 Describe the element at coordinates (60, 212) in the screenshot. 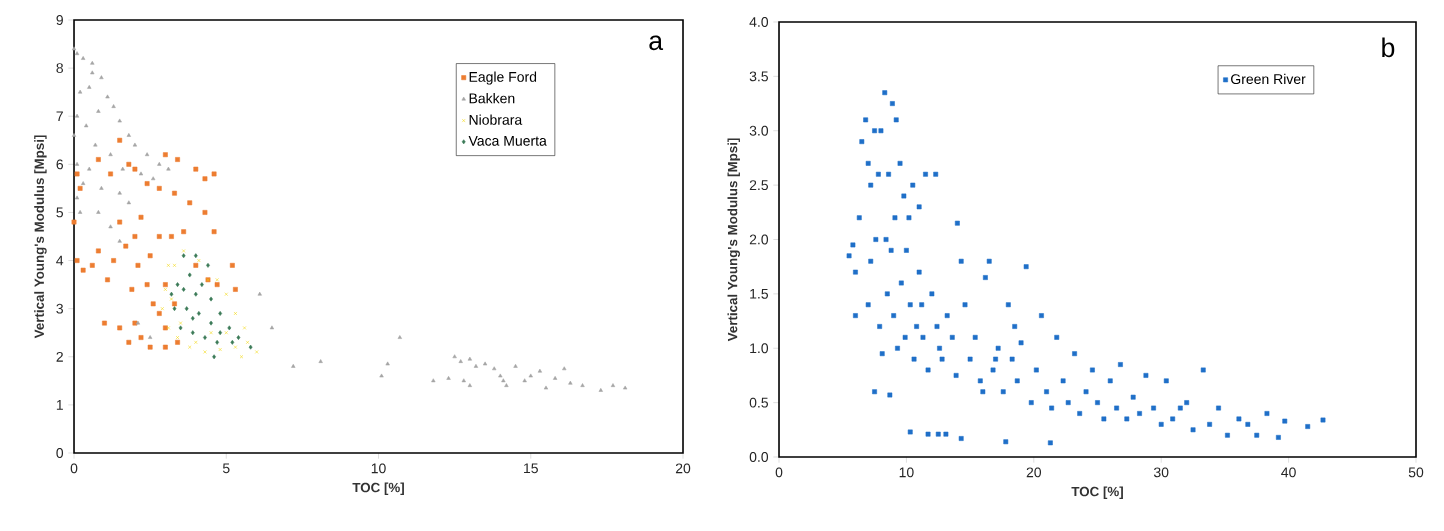

I see `y-tick-label: 5` at that location.